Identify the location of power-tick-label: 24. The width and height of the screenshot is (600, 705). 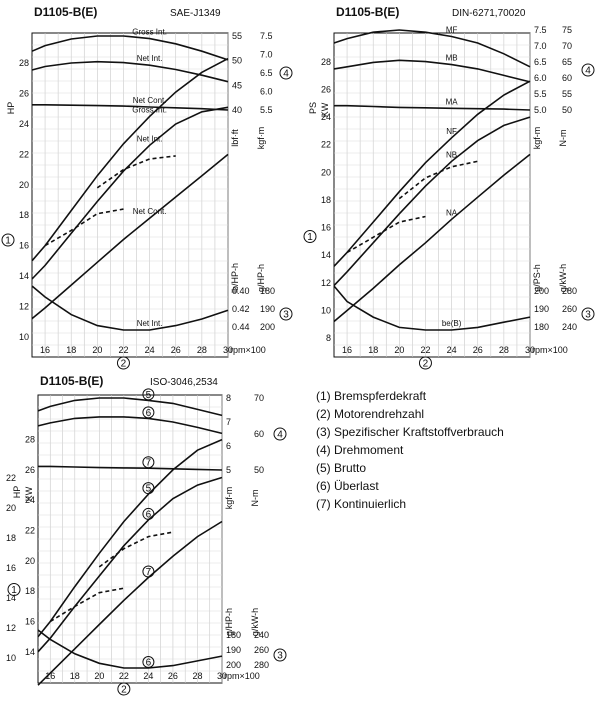
(30, 500).